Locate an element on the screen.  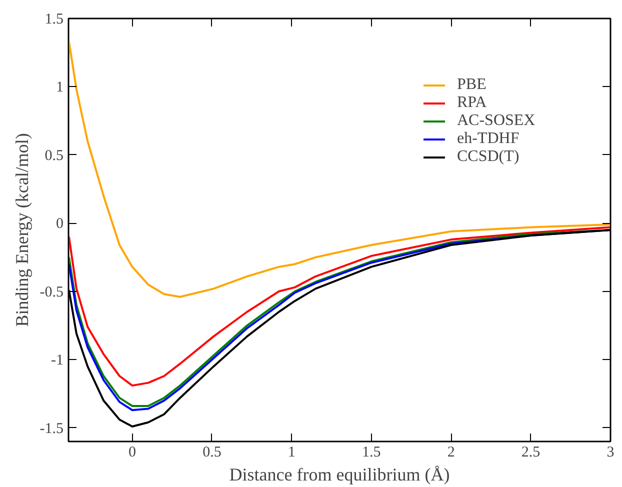
y-tick-label: 1.5 is located at coordinates (54, 20).